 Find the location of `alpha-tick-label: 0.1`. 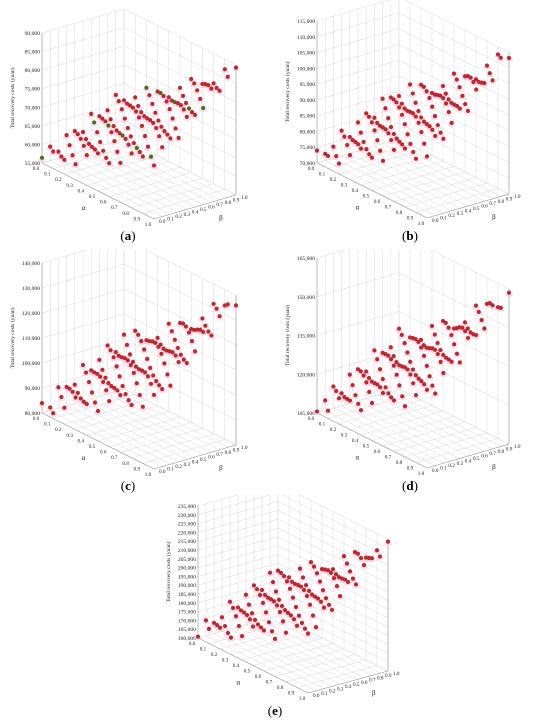

alpha-tick-label: 0.1 is located at coordinates (47, 175).